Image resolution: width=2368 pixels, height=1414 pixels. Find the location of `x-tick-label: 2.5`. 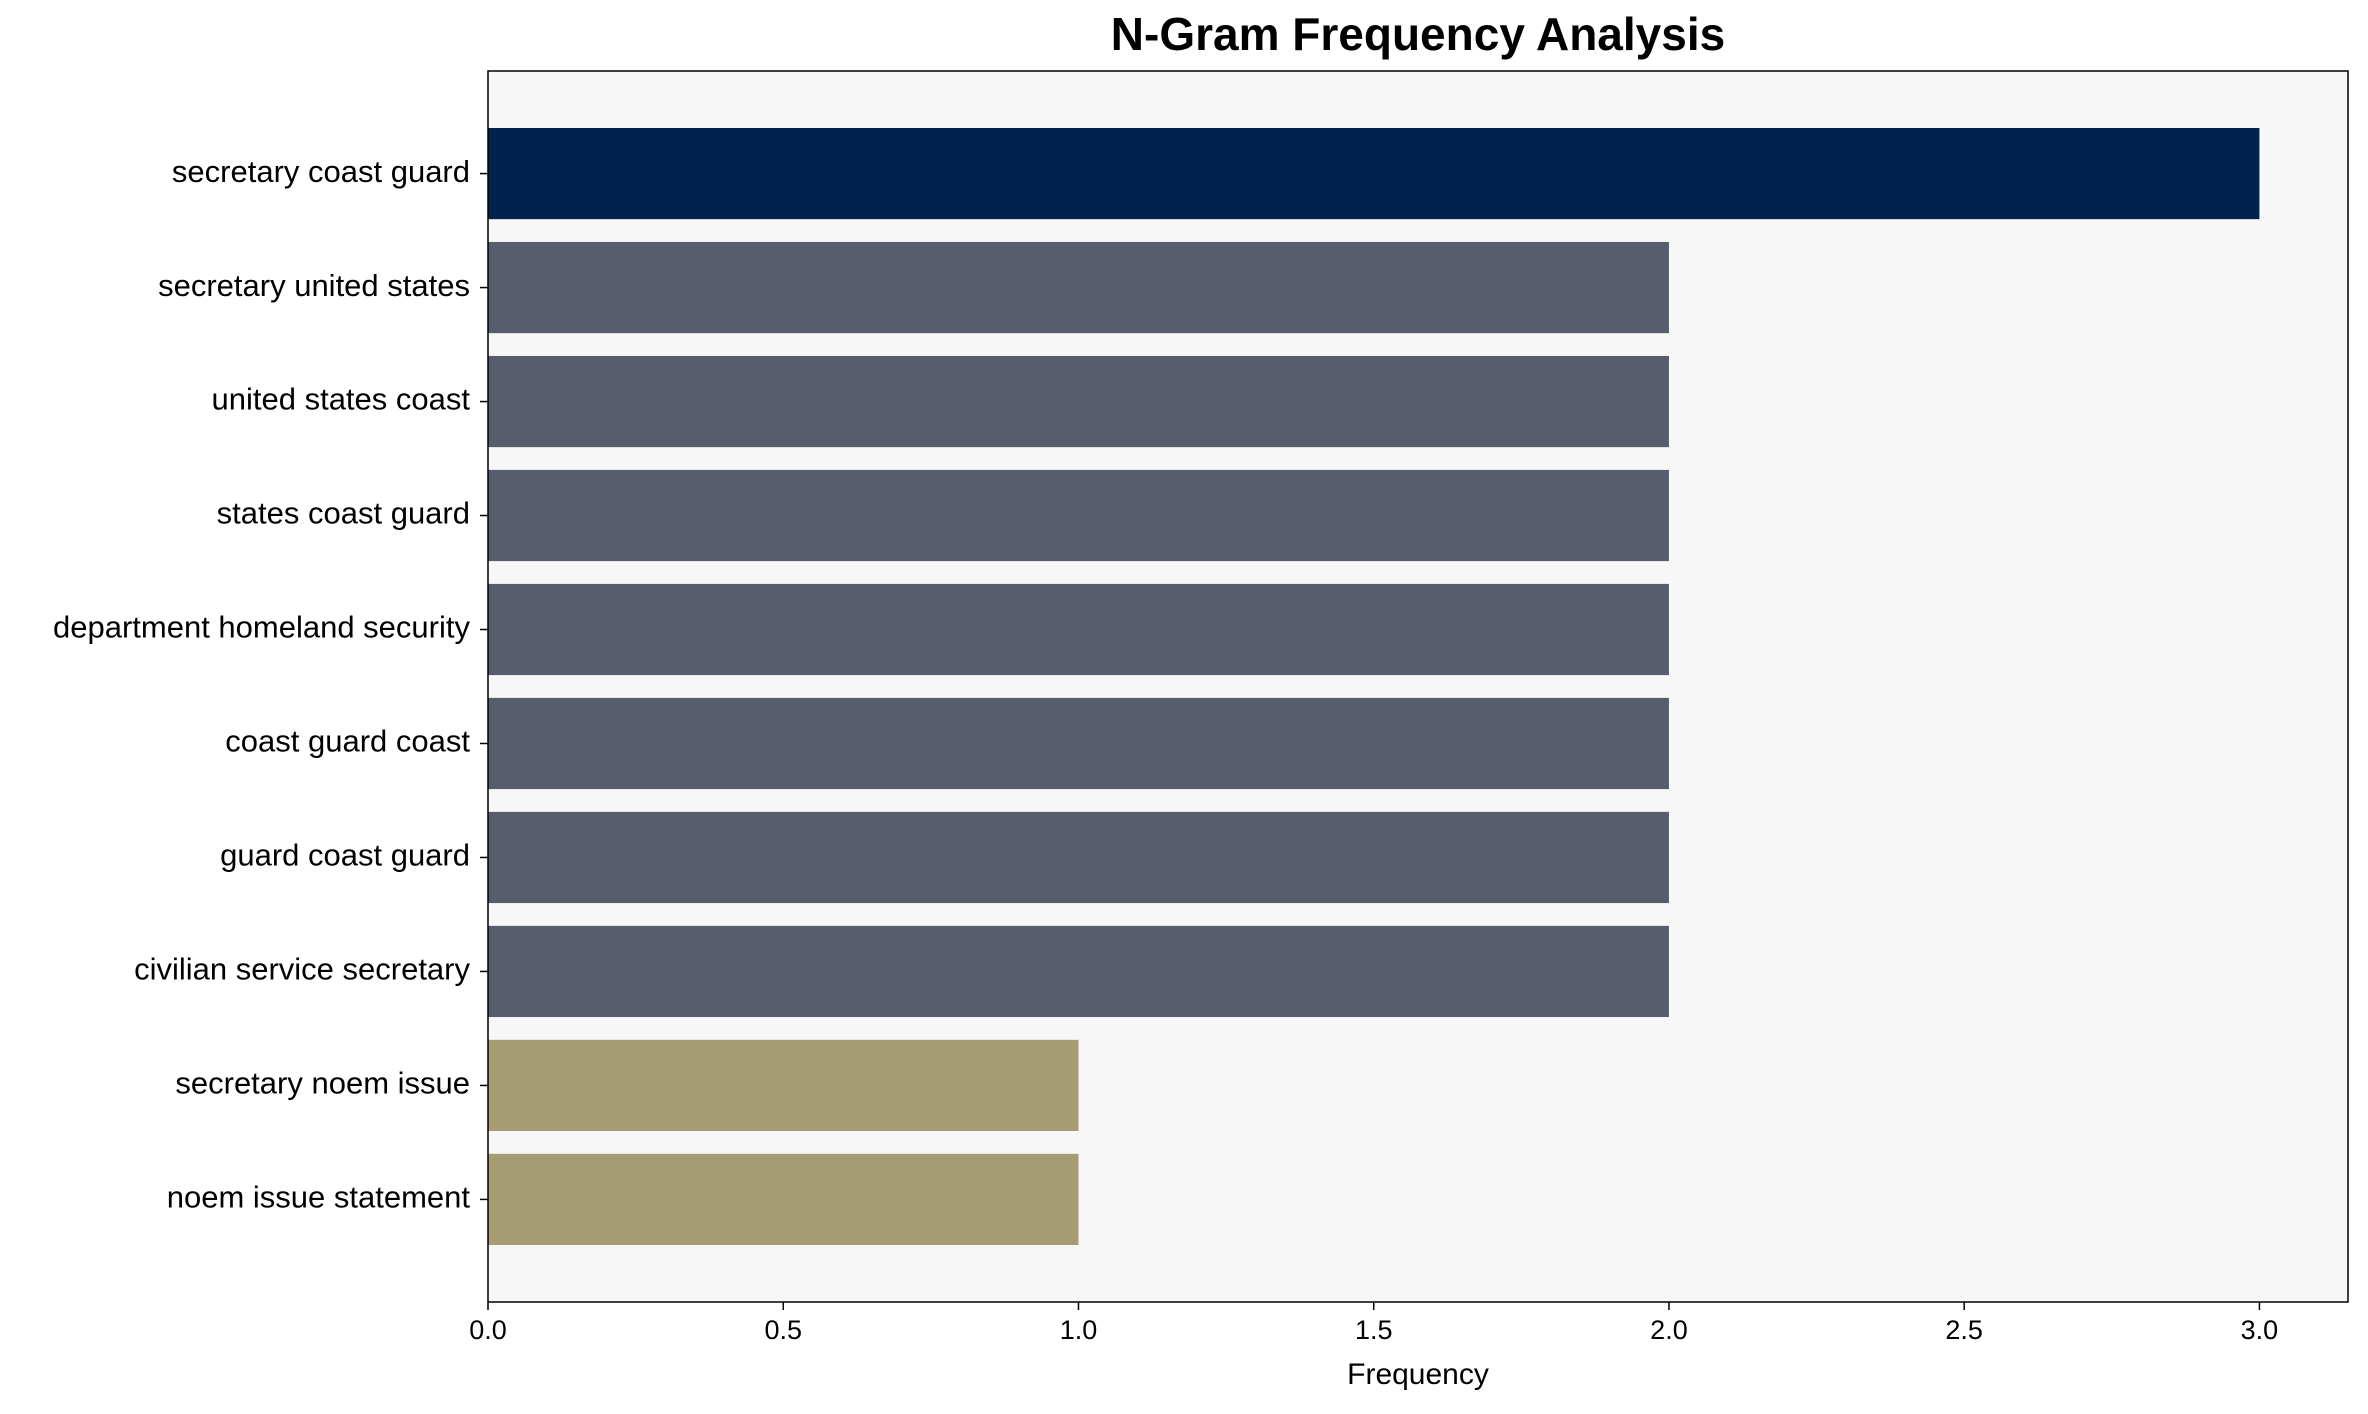

x-tick-label: 2.5 is located at coordinates (1964, 1330).